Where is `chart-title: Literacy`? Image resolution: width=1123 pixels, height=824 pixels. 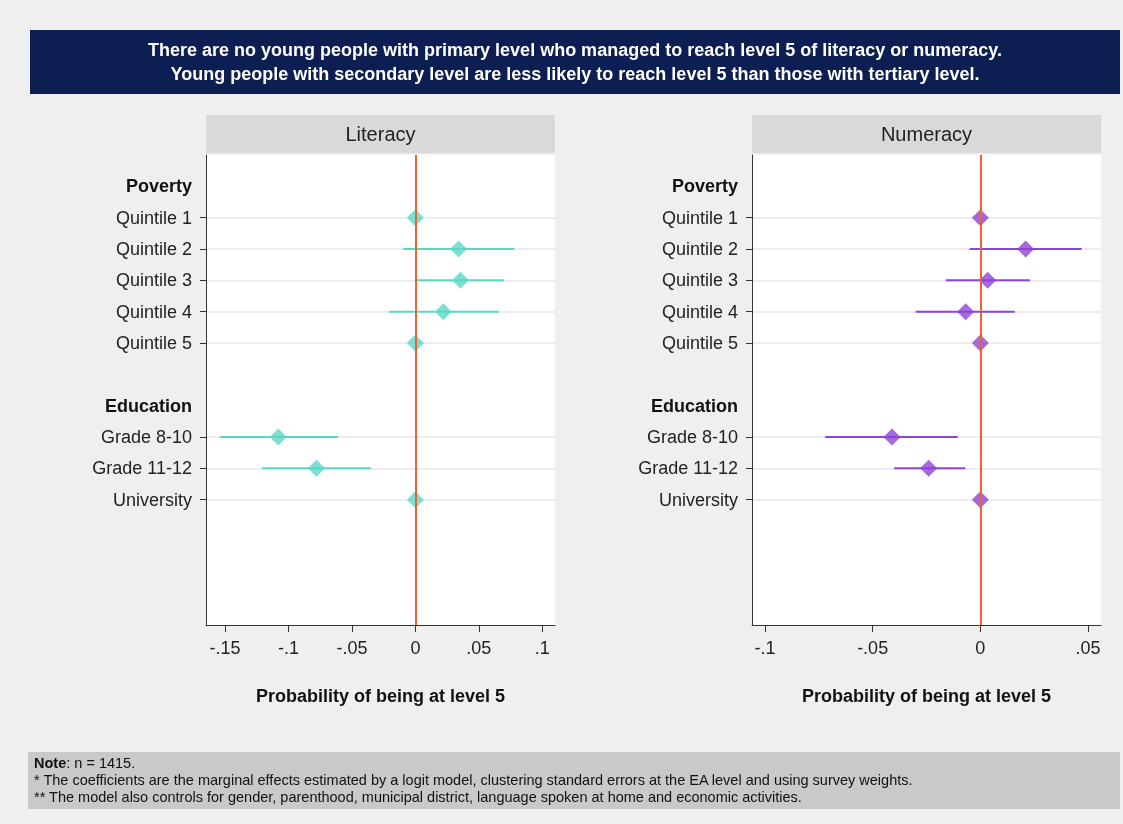
chart-title: Literacy is located at coordinates (380, 134).